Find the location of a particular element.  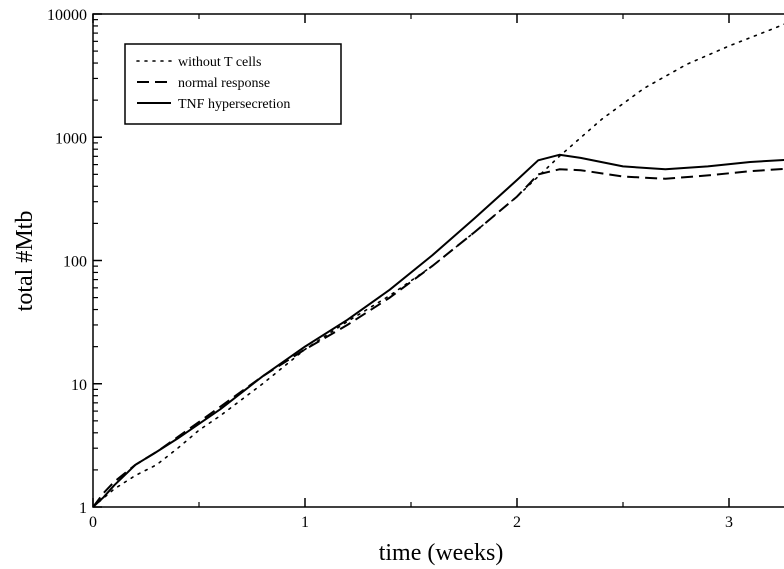

y-tick-label: 1 is located at coordinates (83, 508).